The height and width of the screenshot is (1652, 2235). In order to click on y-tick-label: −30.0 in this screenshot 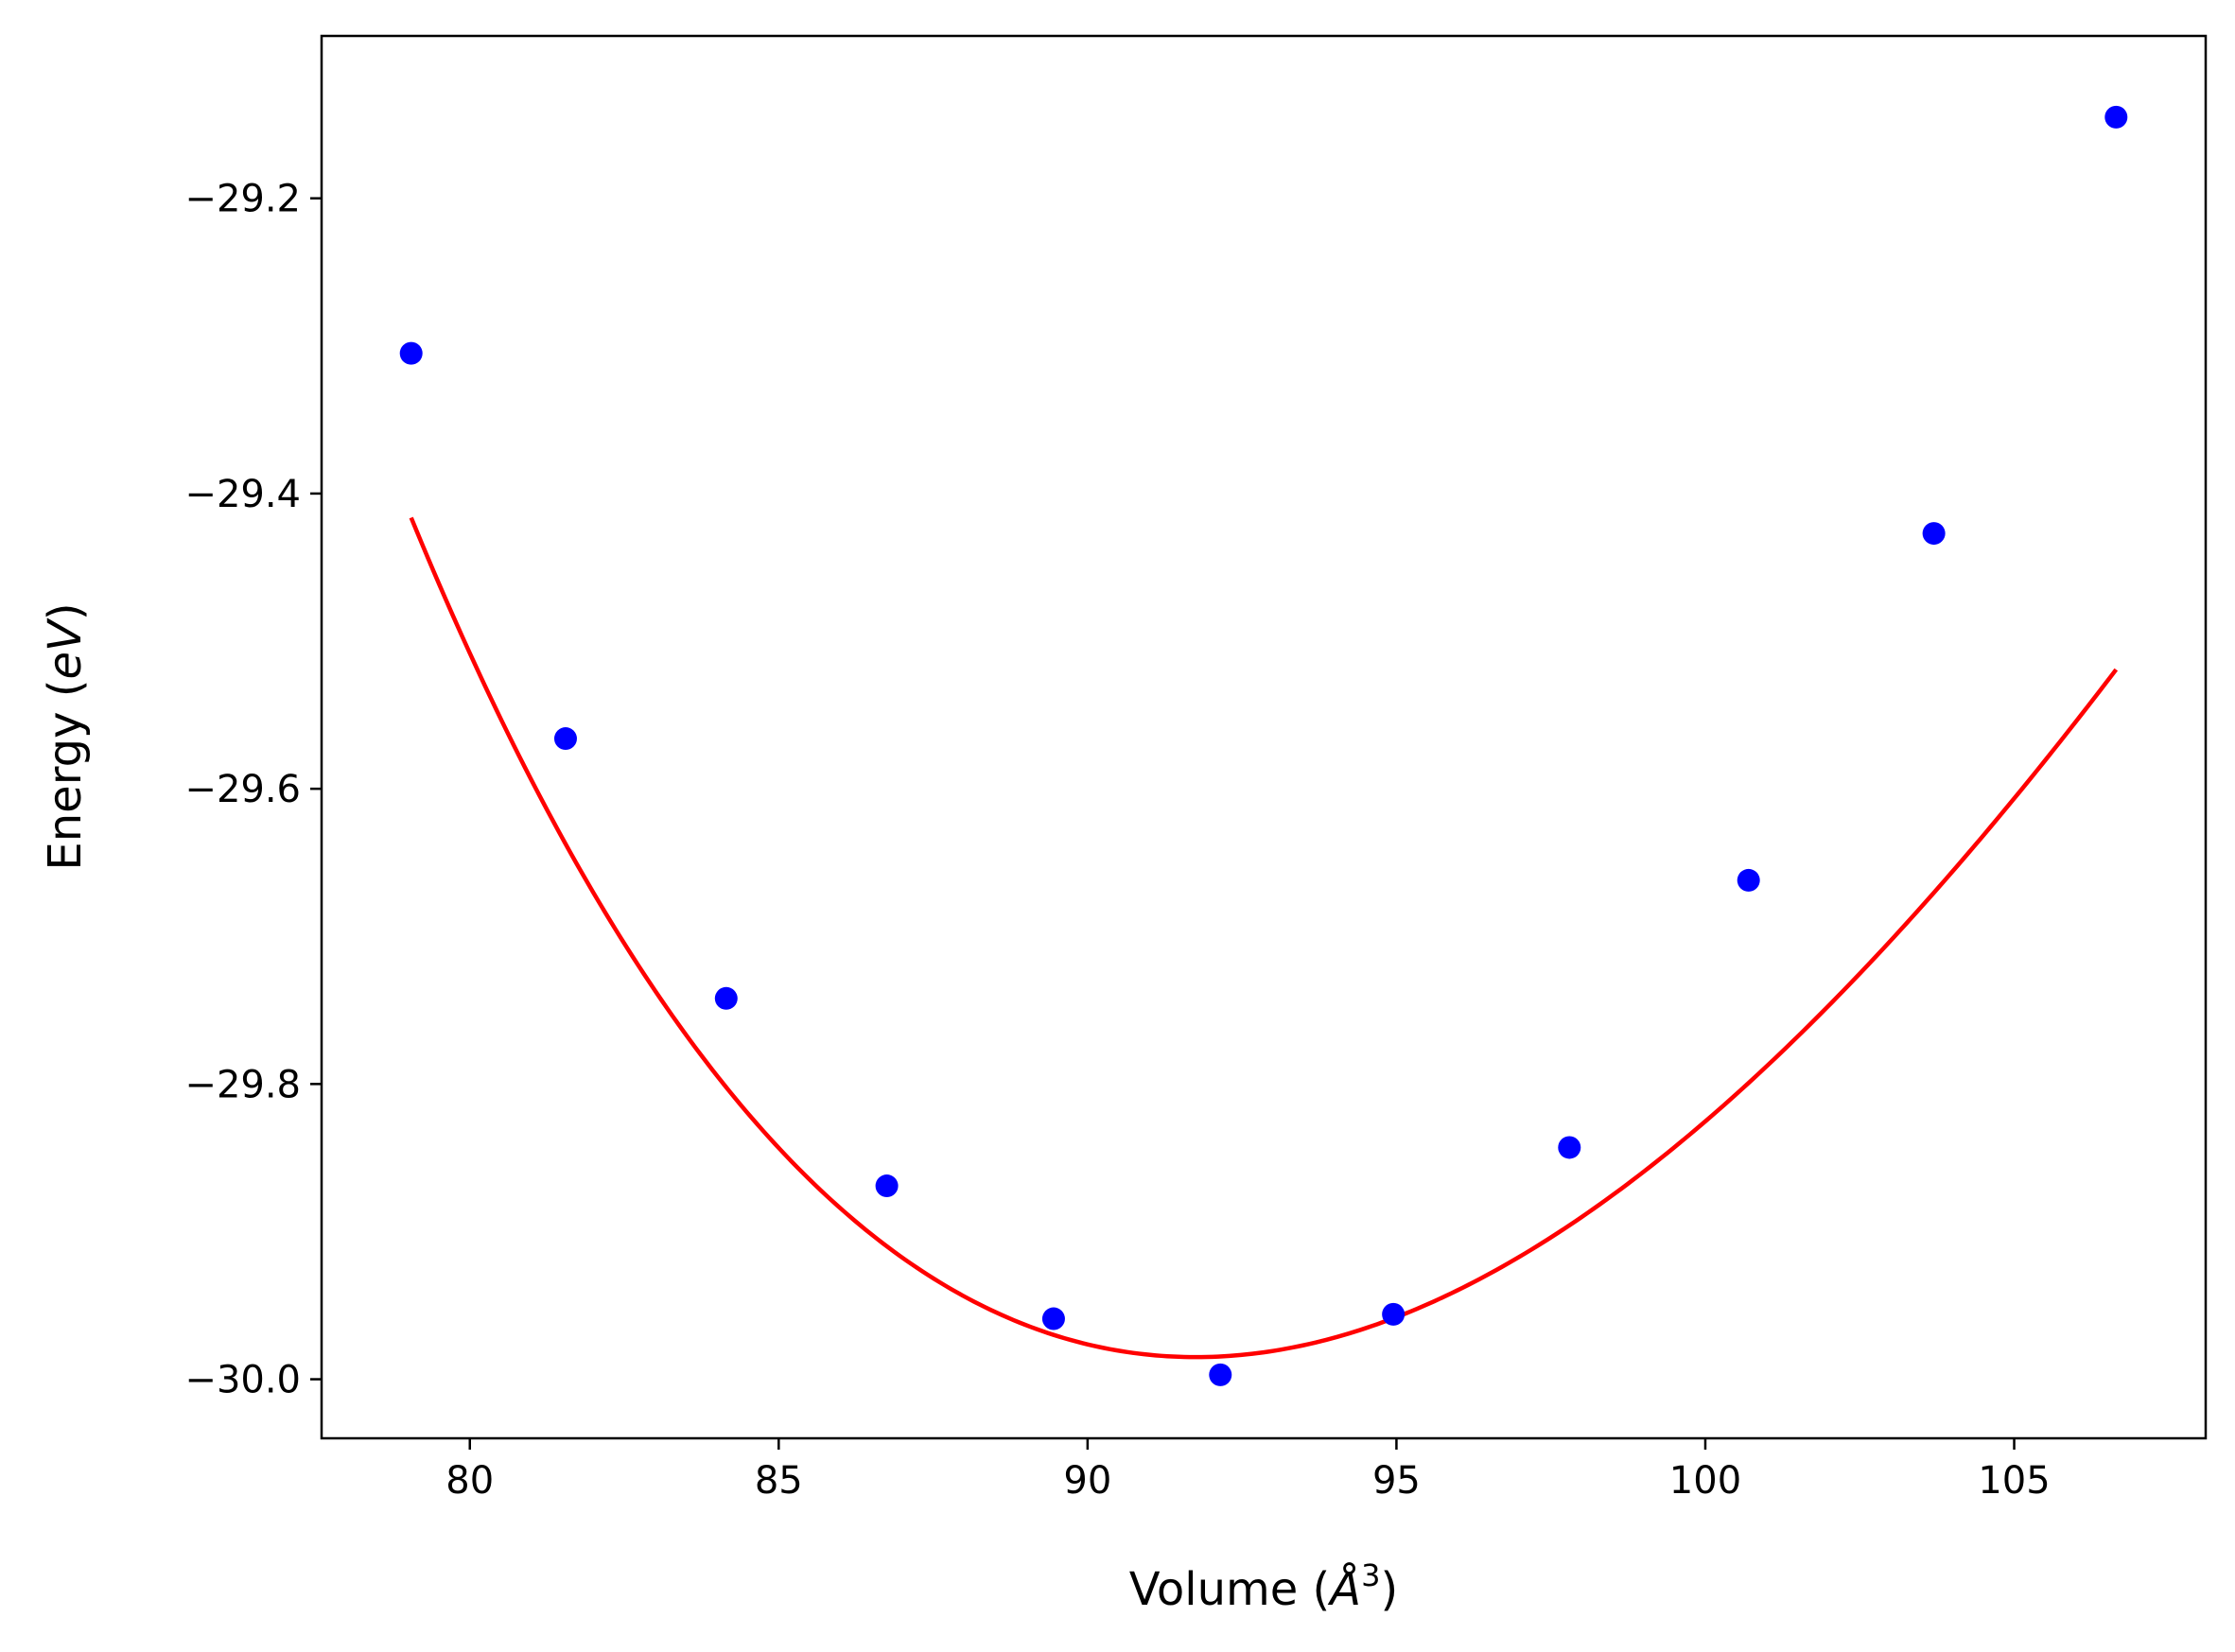, I will do `click(242, 1381)`.